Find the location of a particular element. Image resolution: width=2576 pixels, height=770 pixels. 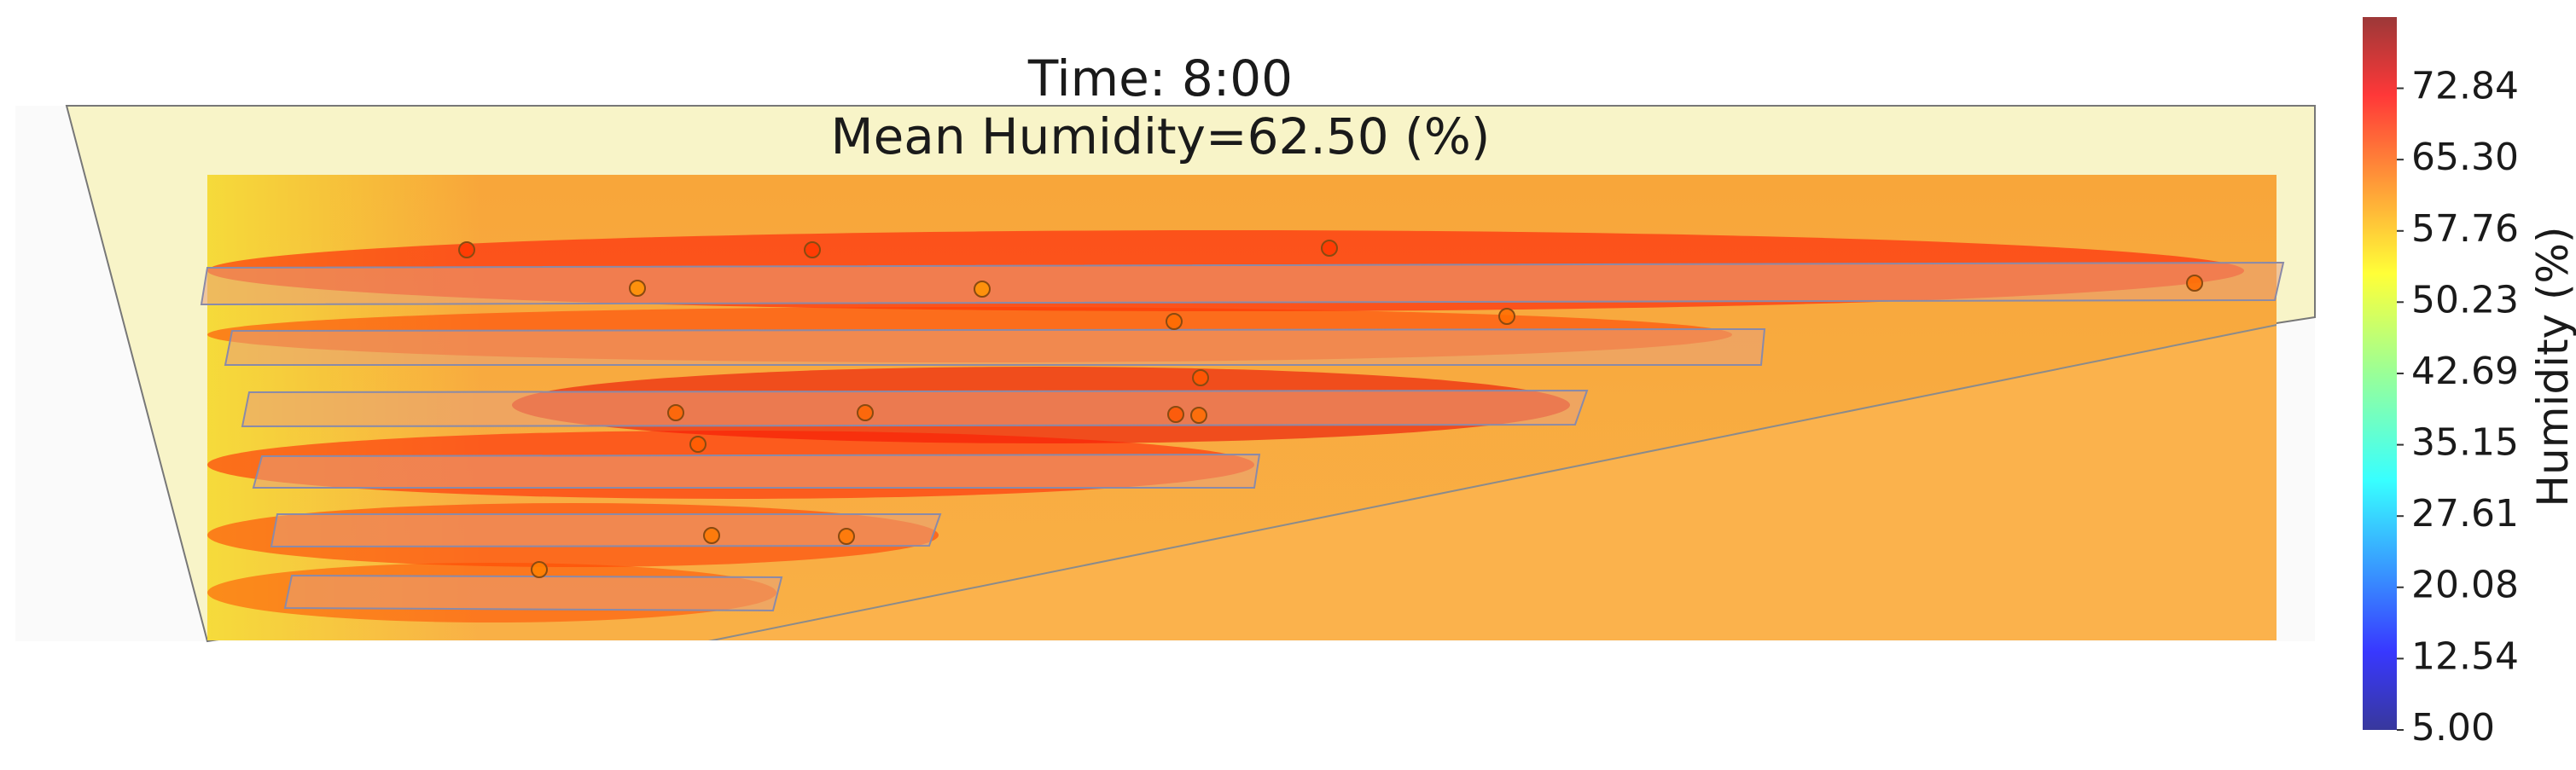

colorbar-tick-label: 42.69 is located at coordinates (2465, 371).